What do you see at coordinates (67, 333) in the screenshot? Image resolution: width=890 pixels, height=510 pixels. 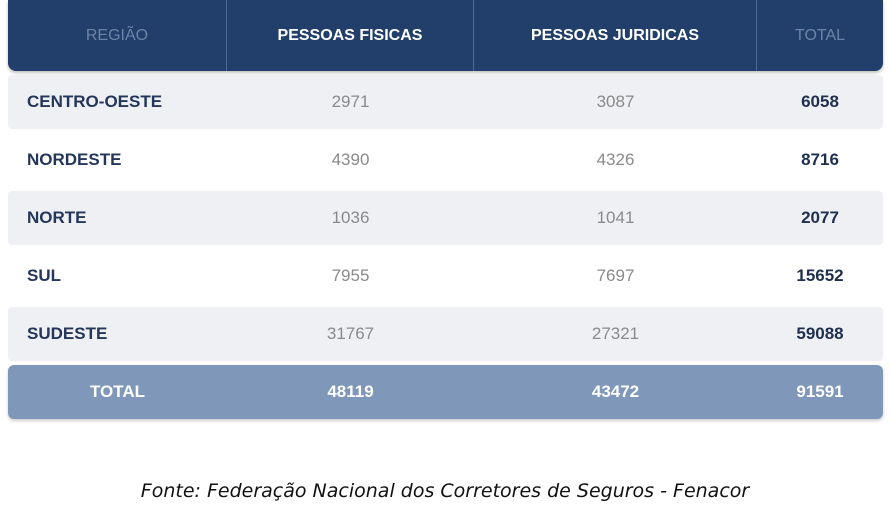 I see `region-cell: SUDESTE` at bounding box center [67, 333].